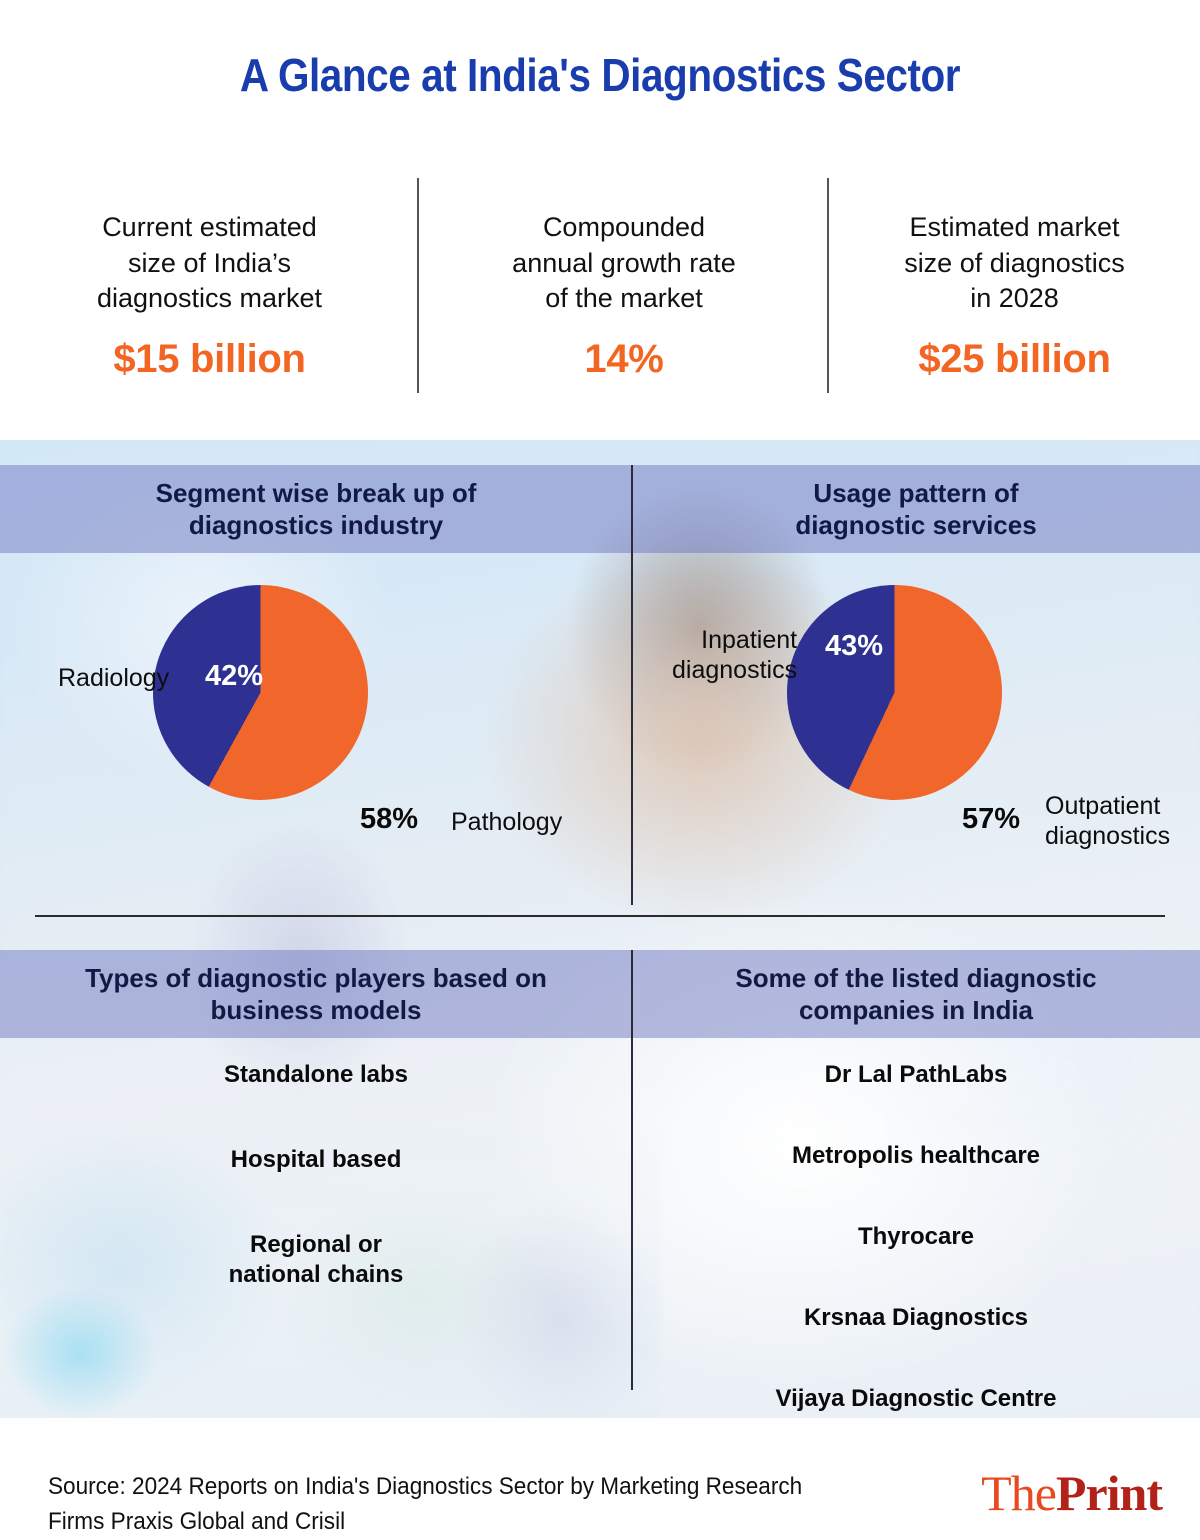  I want to click on pie-usage-graphic, so click(894, 692).